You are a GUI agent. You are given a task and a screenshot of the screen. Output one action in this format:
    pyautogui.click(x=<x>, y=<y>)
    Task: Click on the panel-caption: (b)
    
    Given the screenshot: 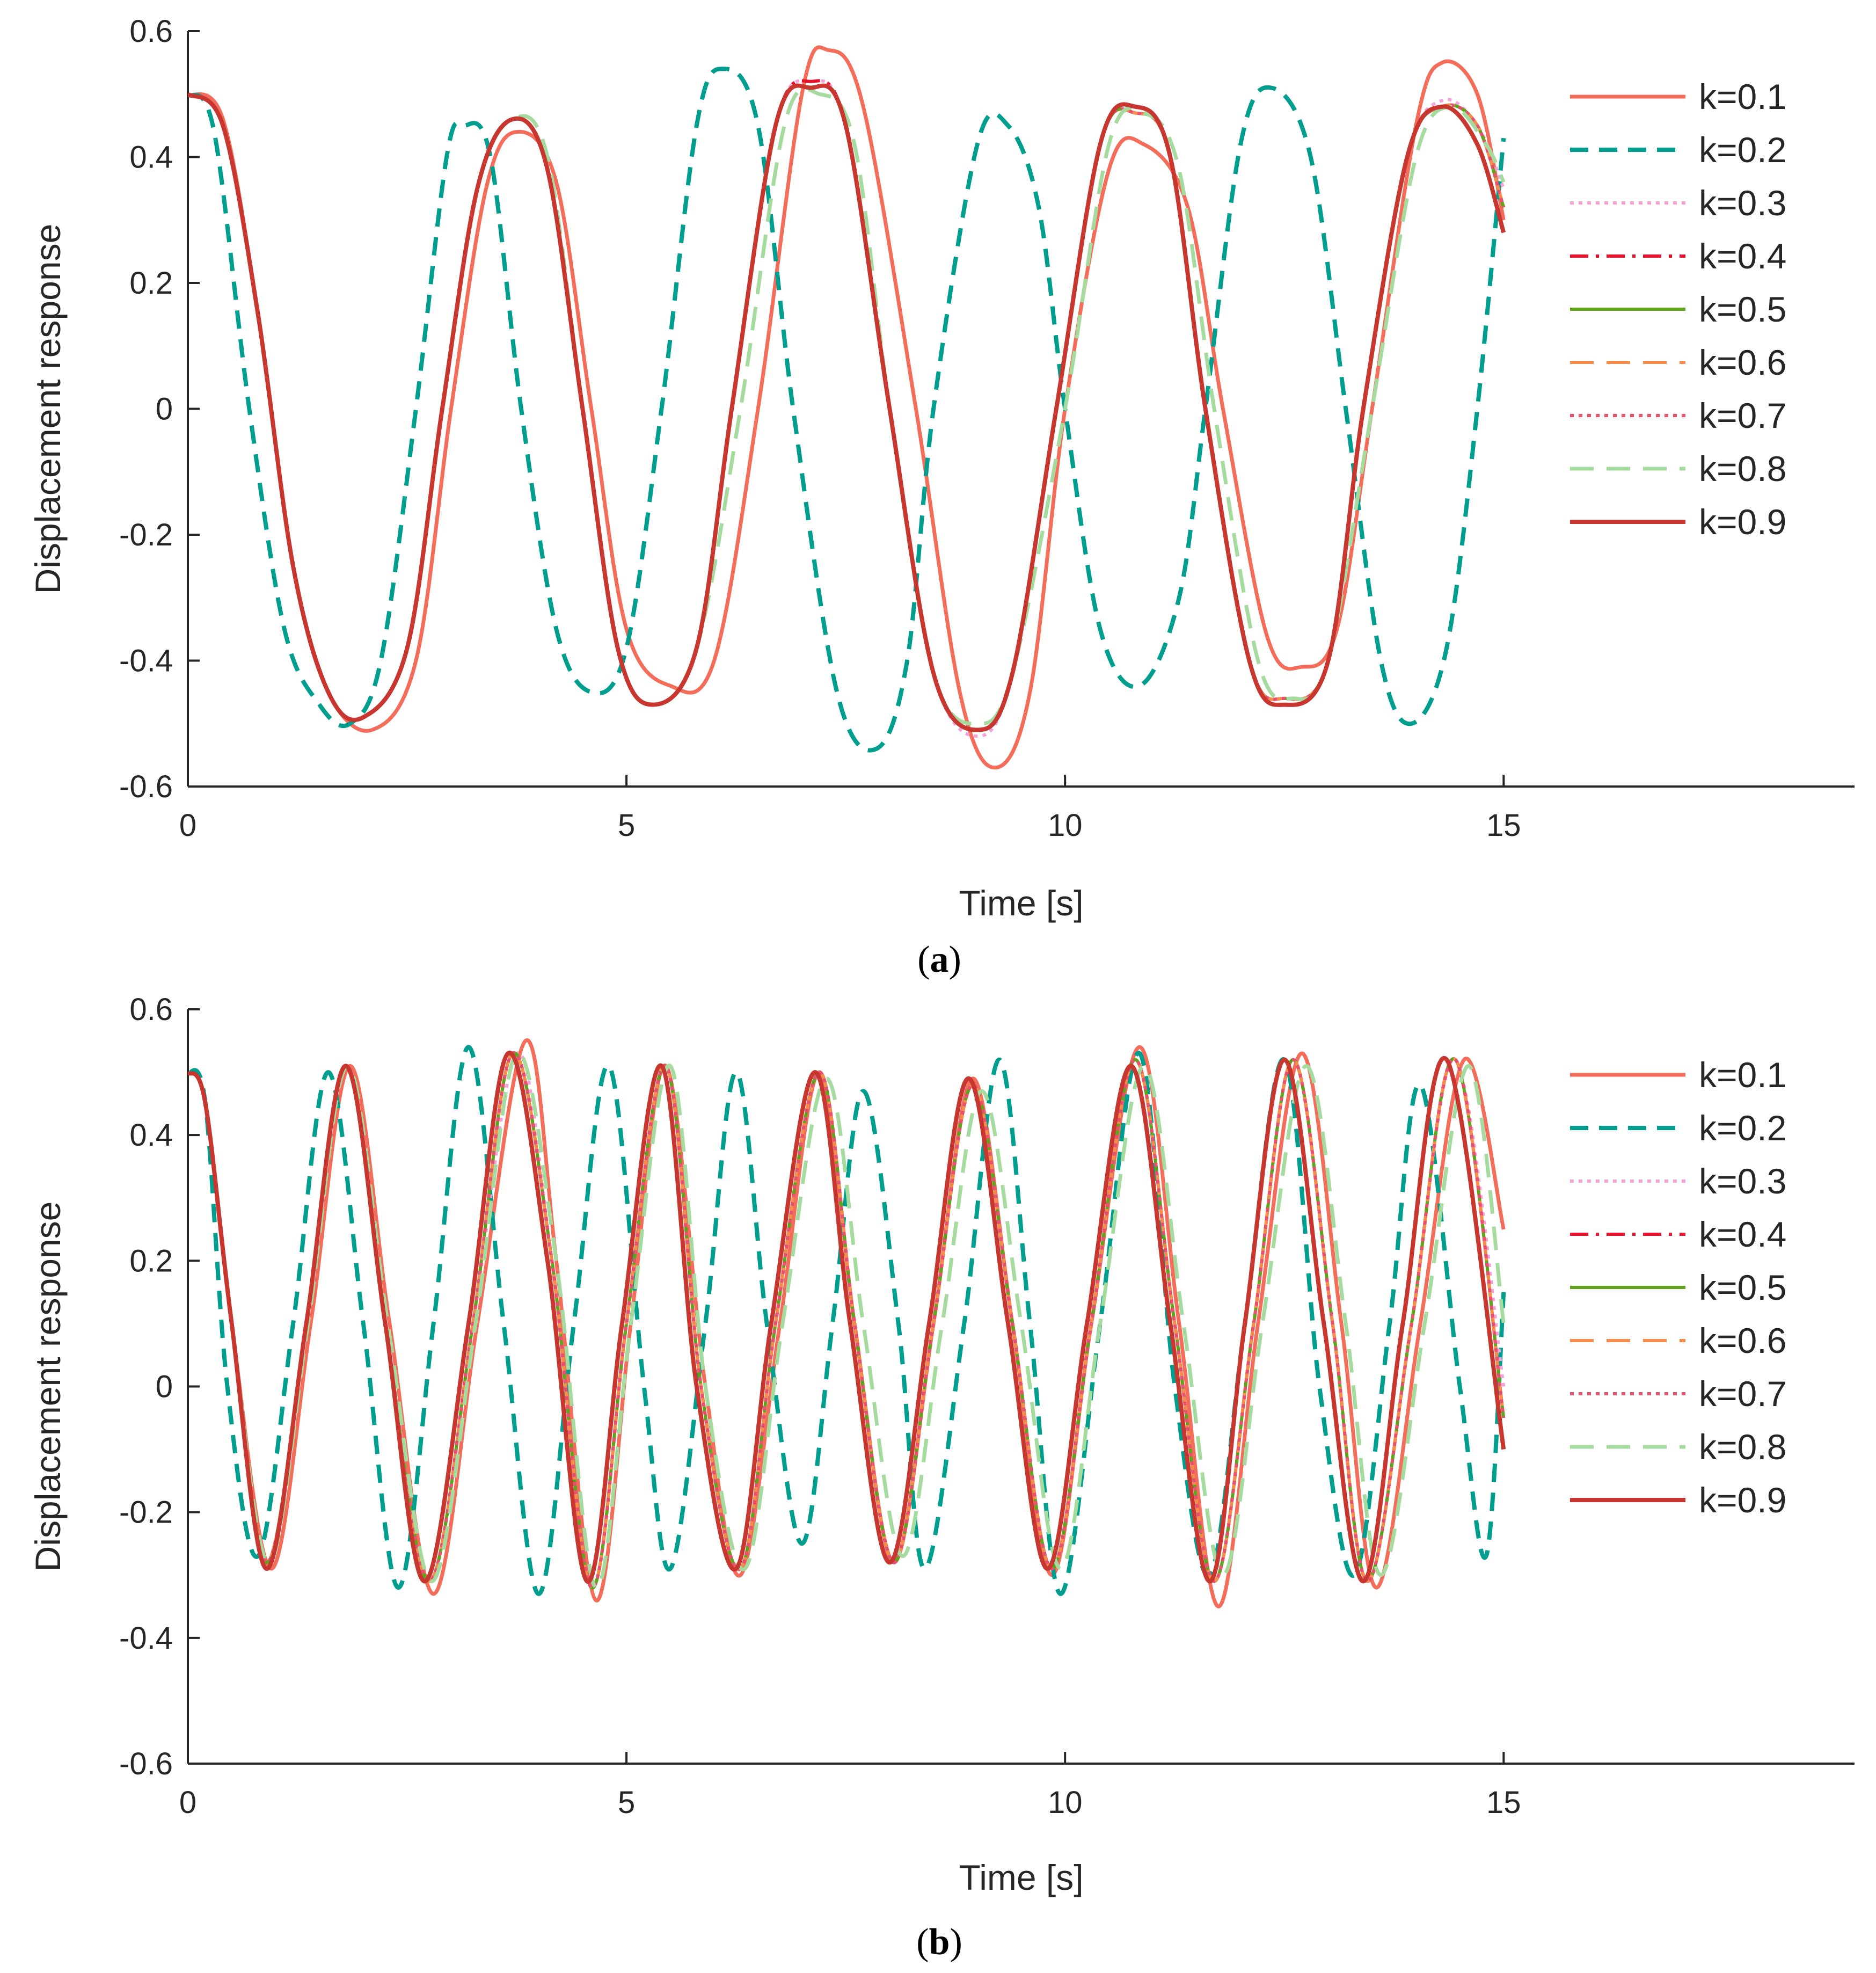 What is the action you would take?
    pyautogui.click(x=939, y=1942)
    